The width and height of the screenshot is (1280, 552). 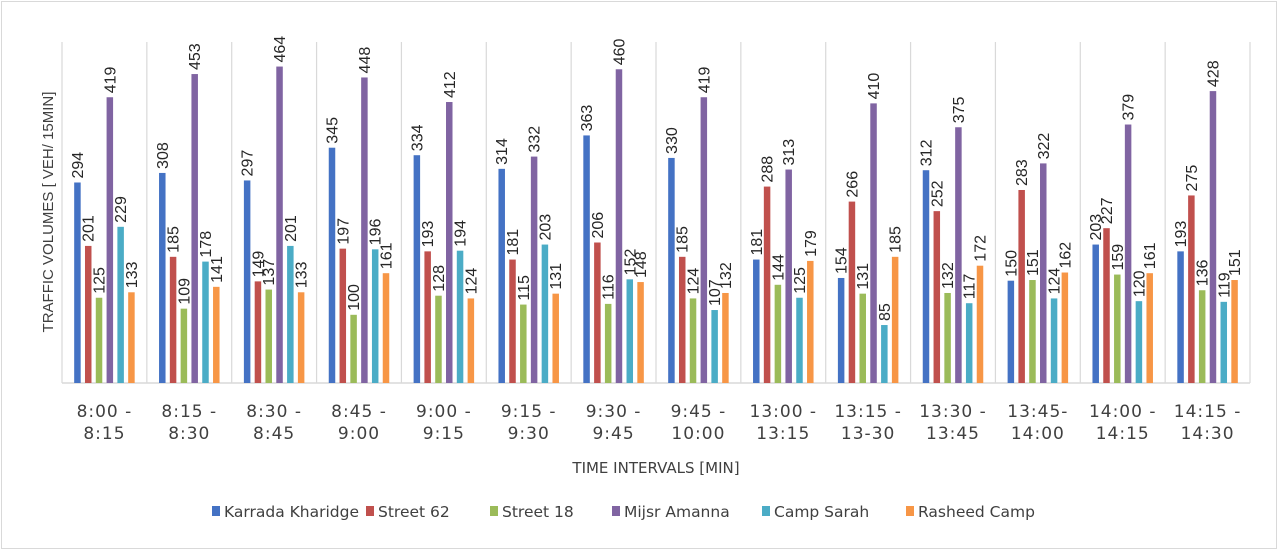 I want to click on data-label: 252, so click(x=937, y=193).